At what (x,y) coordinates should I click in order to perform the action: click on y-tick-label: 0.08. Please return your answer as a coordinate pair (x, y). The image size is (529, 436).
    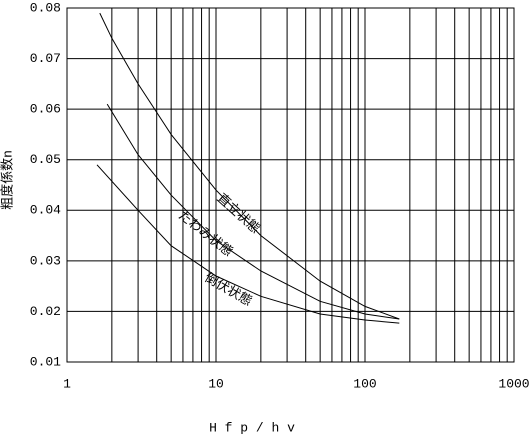
    Looking at the image, I should click on (45, 7).